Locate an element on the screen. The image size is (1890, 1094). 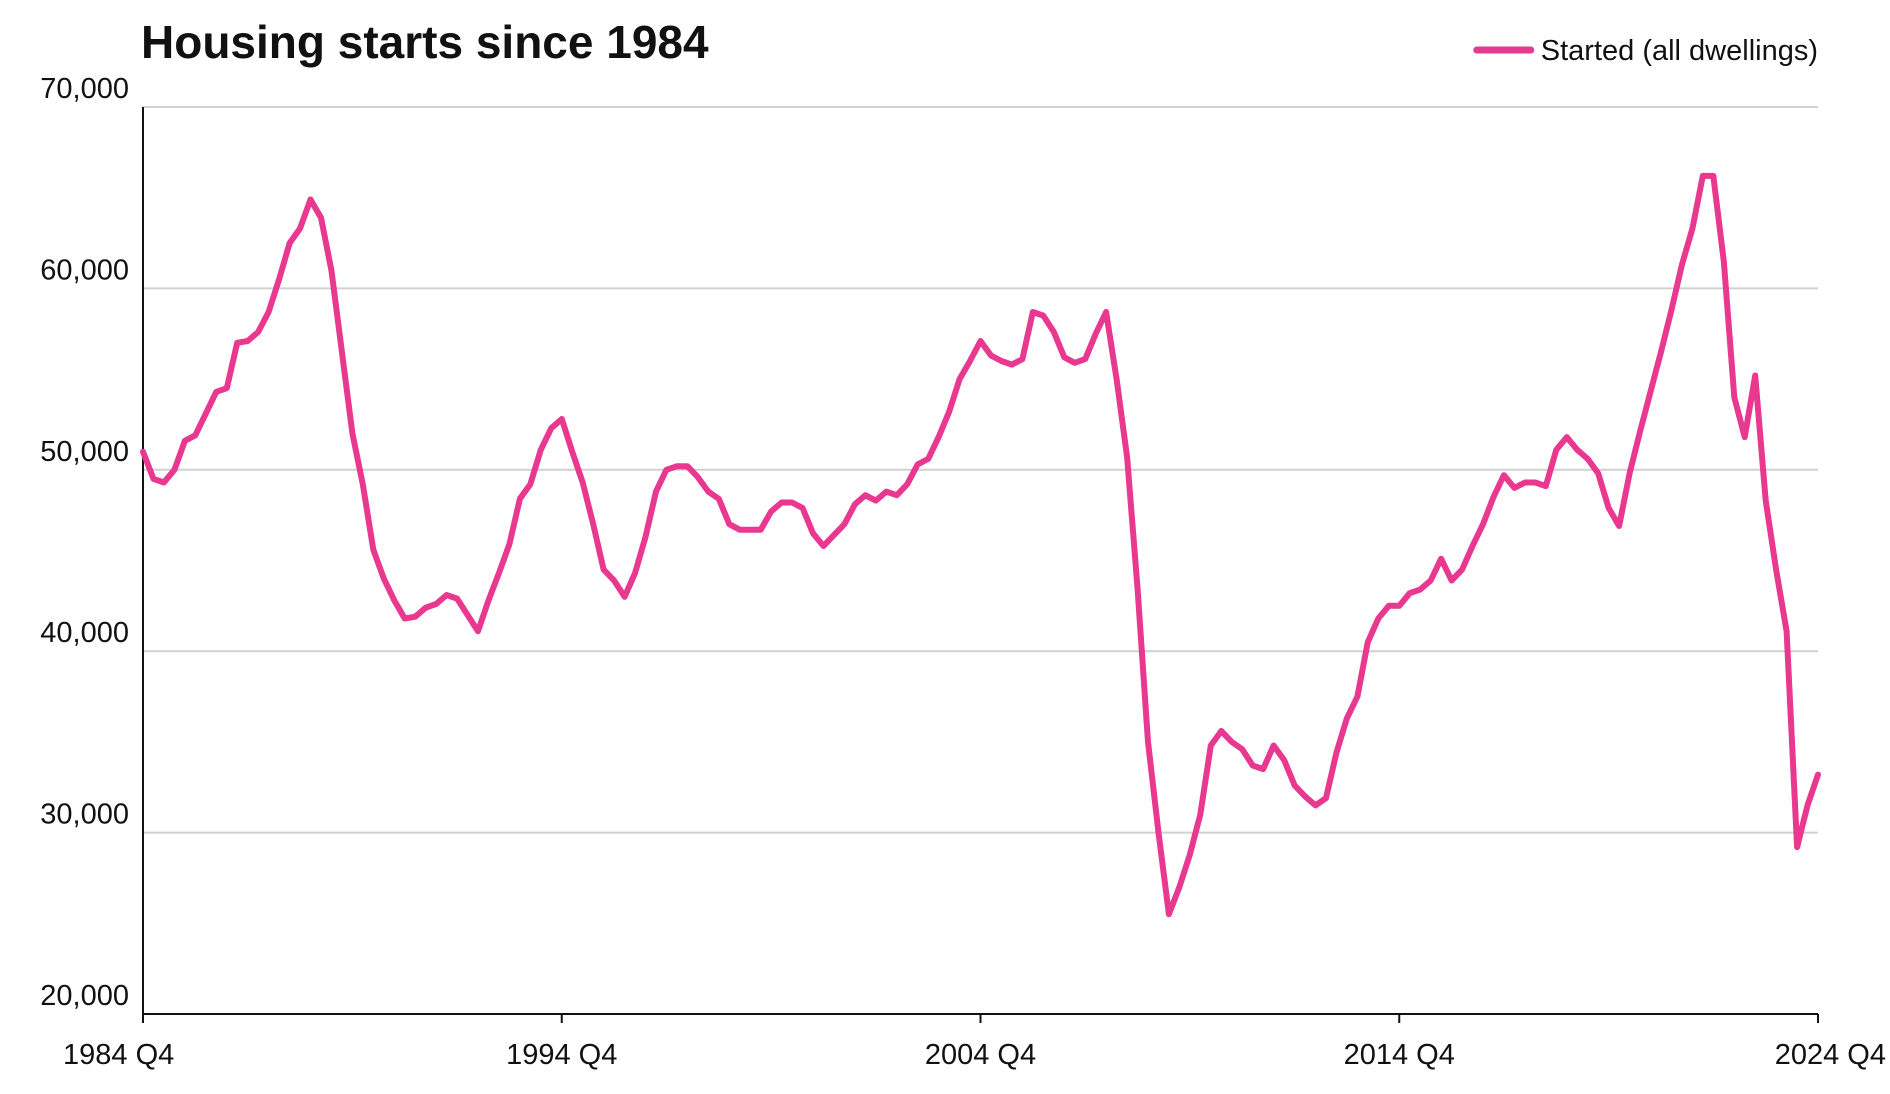
y-tick-label: 50,000 is located at coordinates (84, 452).